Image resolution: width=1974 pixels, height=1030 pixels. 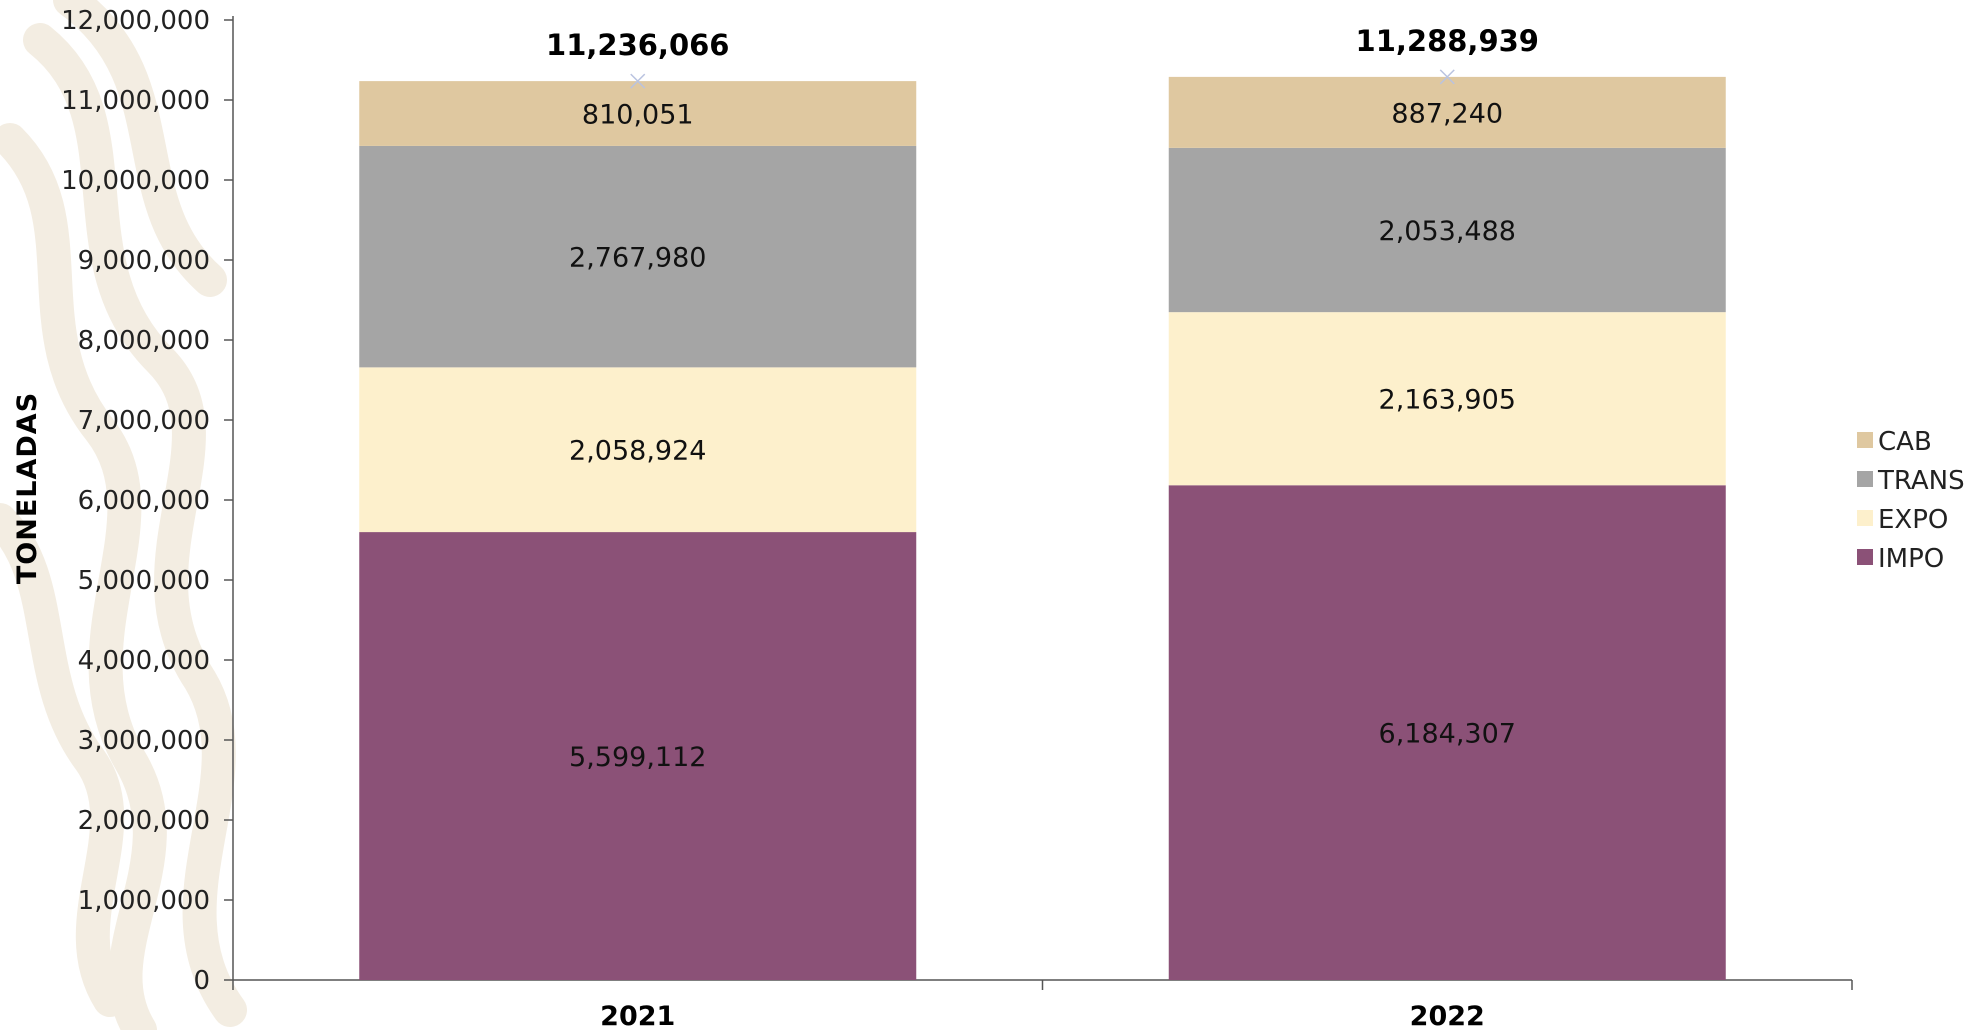 I want to click on y-tick-label: 0, so click(x=201, y=981).